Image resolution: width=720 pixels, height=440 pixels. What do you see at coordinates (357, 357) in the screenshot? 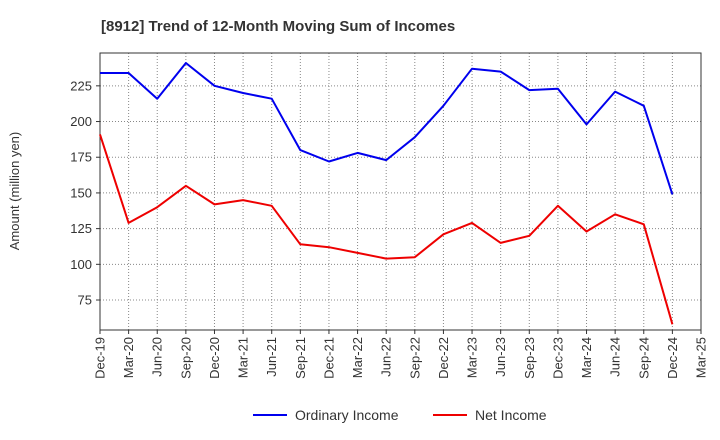
I see `x-tick-label: Mar-22` at bounding box center [357, 357].